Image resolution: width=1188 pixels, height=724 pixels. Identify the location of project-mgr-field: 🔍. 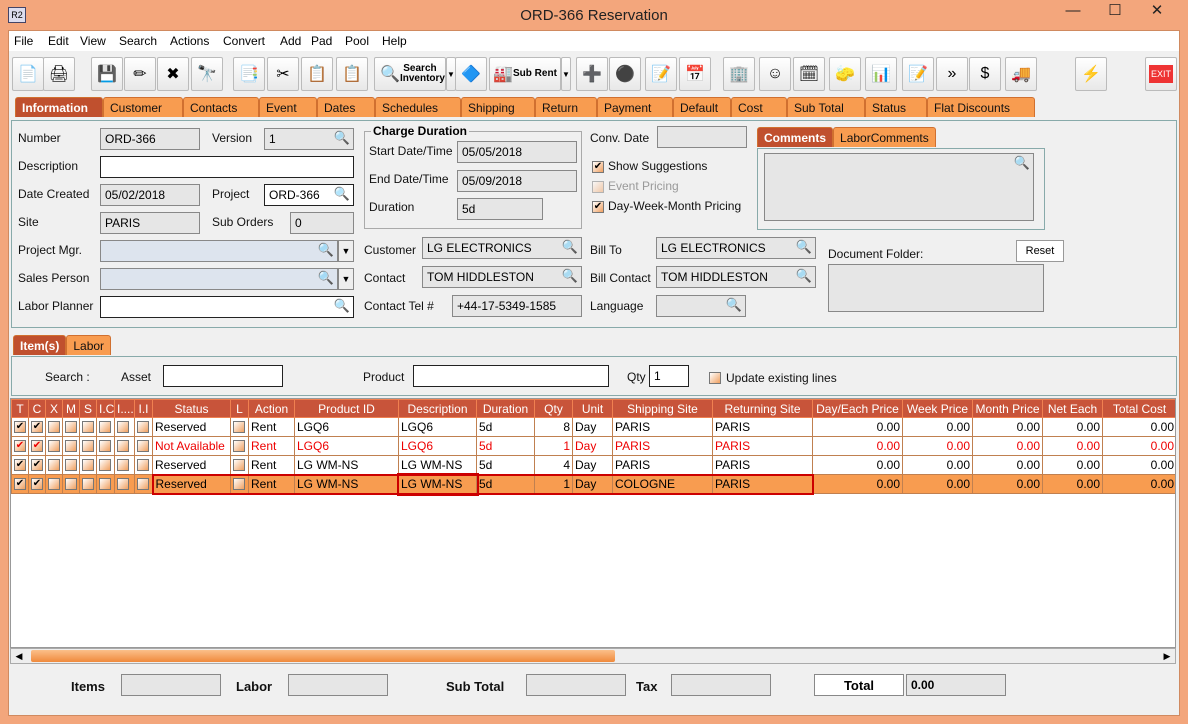
(219, 251).